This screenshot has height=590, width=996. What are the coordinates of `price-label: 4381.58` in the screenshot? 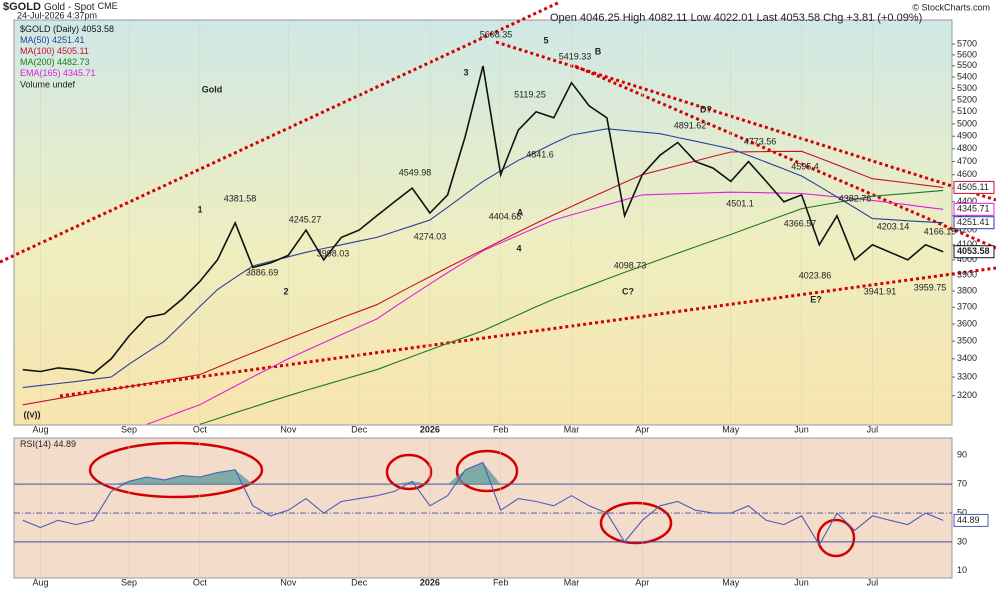 It's located at (240, 198).